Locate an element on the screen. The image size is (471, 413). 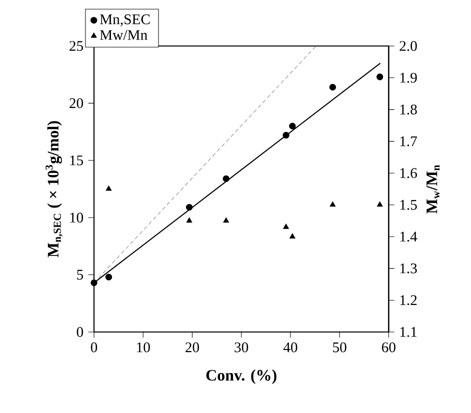
y-axis-title: M$_{n,SEC}$ ( × 10$^{3}$g/mol) is located at coordinates (54, 189).